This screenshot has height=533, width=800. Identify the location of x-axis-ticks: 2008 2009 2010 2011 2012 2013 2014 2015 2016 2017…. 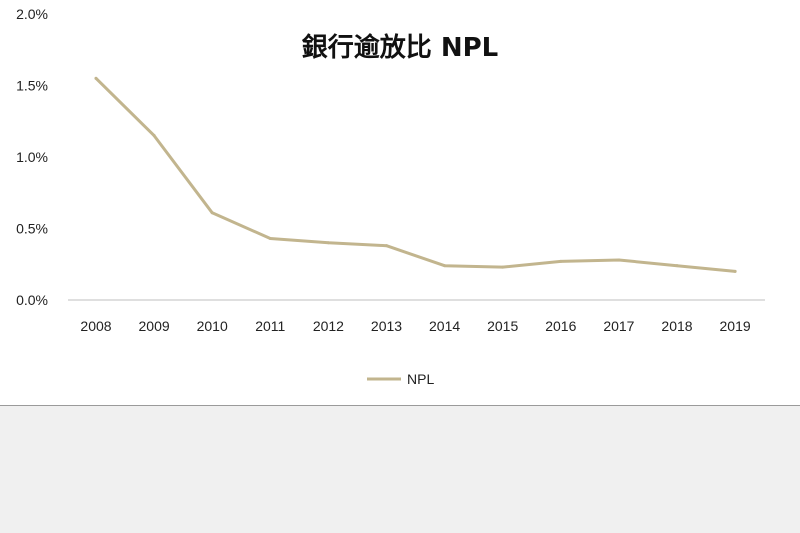
(415, 326).